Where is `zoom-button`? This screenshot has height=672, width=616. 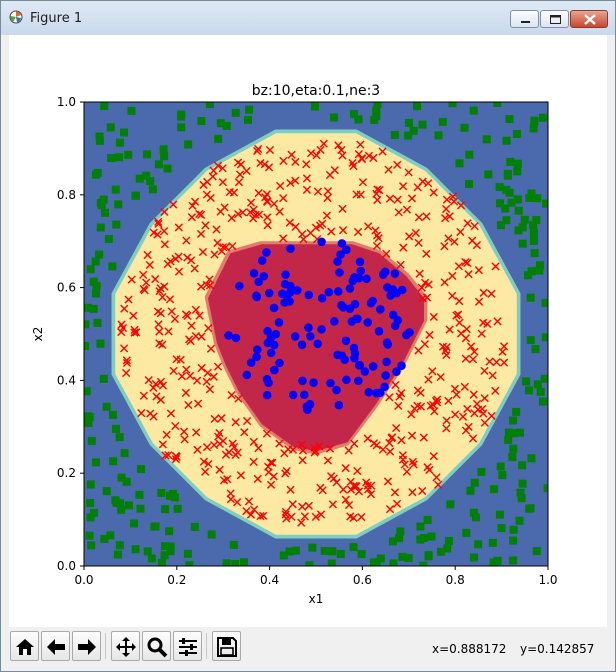
zoom-button is located at coordinates (156, 646).